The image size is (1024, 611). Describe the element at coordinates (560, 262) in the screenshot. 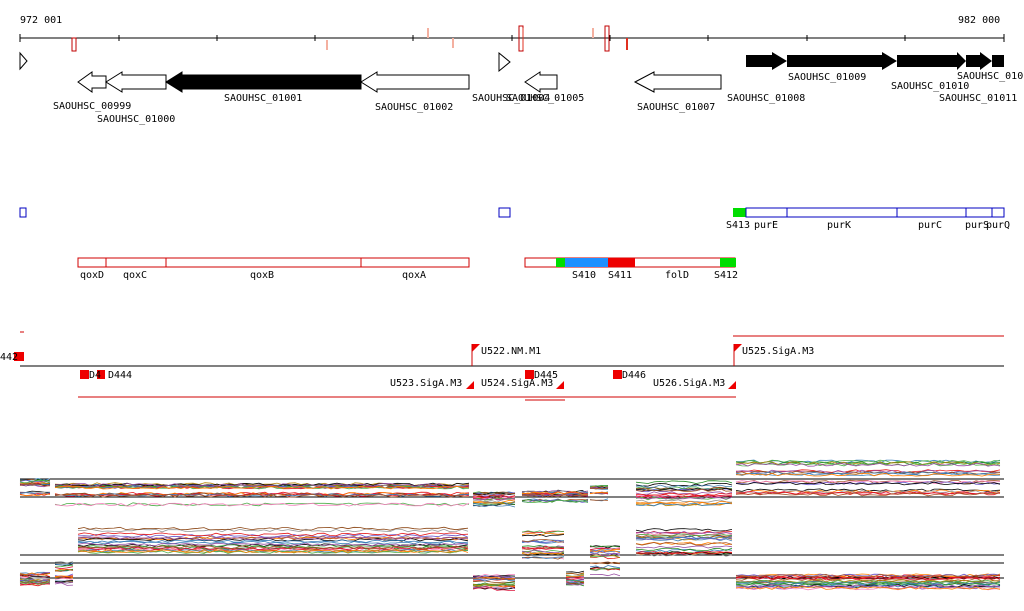

I see `segment-s410-green` at that location.